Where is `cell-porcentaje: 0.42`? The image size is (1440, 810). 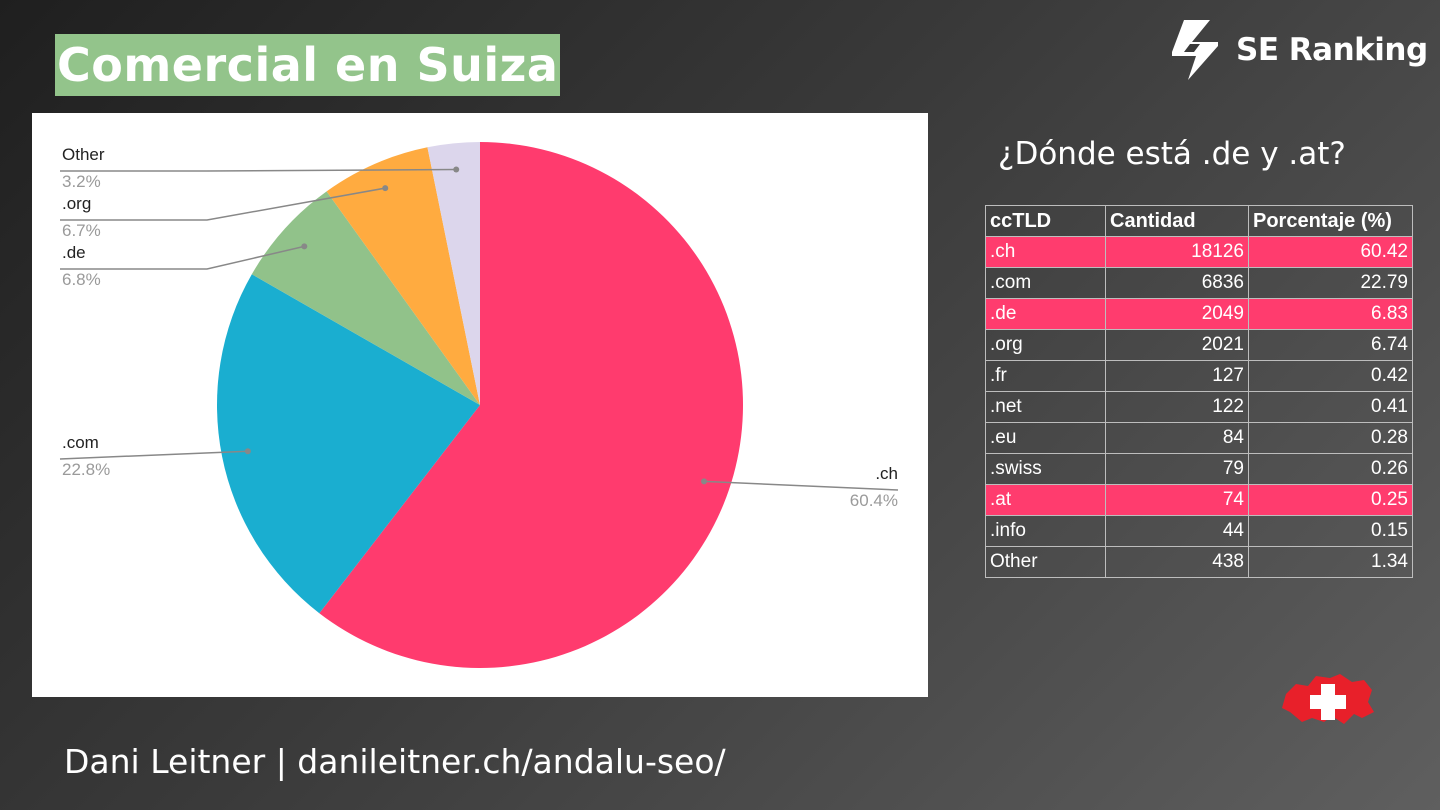
cell-porcentaje: 0.42 is located at coordinates (1330, 376).